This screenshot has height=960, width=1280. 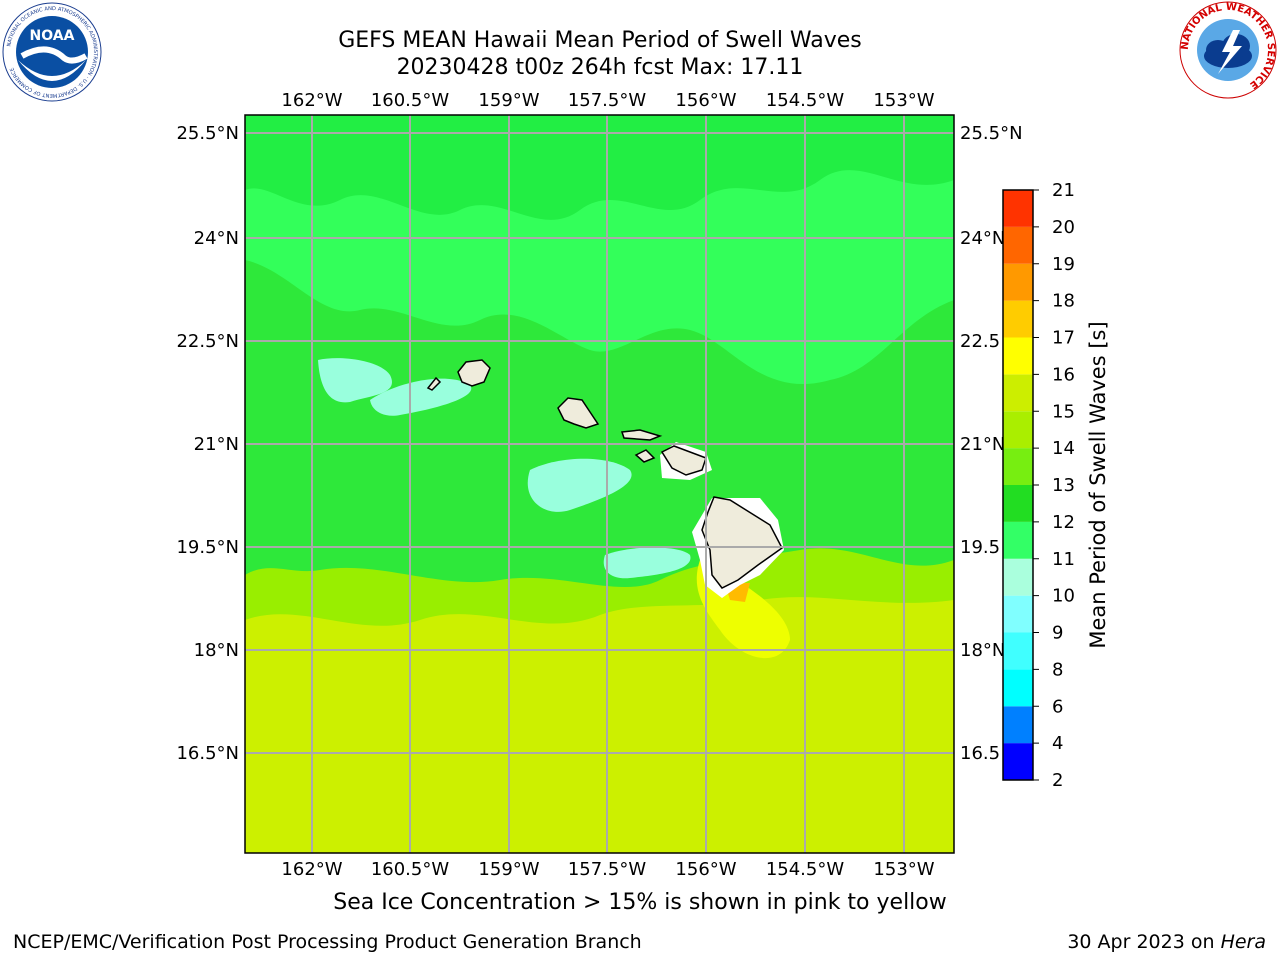 What do you see at coordinates (1063, 522) in the screenshot?
I see `colorbar-tick-label: 12` at bounding box center [1063, 522].